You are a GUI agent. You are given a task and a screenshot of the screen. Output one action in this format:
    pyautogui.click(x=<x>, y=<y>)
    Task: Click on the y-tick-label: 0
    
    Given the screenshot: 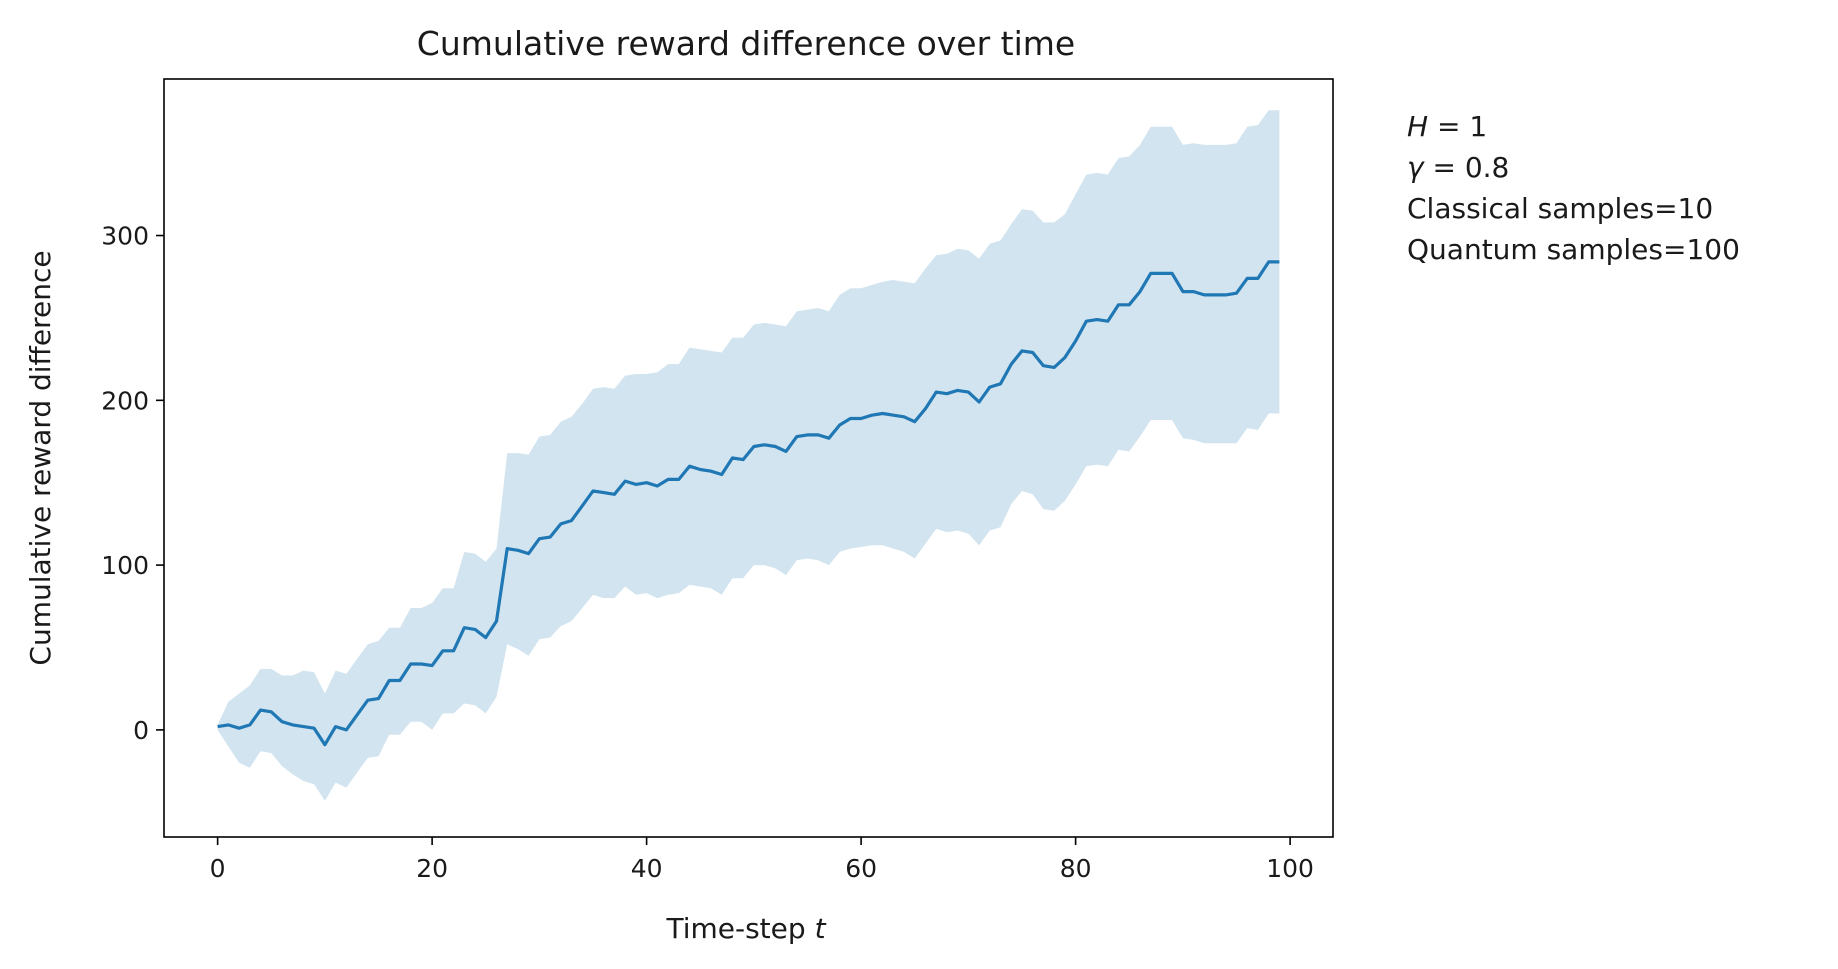 What is the action you would take?
    pyautogui.click(x=141, y=730)
    